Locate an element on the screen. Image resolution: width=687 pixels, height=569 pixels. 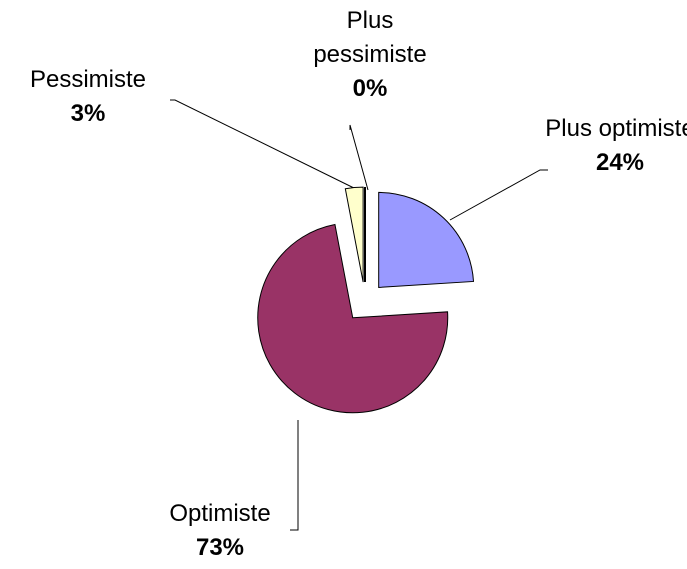
slice-label: Pessimiste 3% is located at coordinates (88, 97).